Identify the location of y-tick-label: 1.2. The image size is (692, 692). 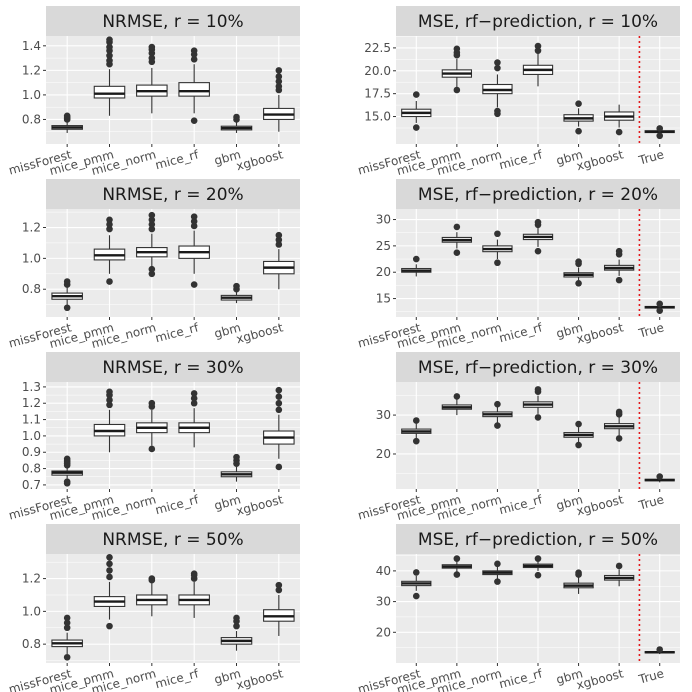
(31, 228).